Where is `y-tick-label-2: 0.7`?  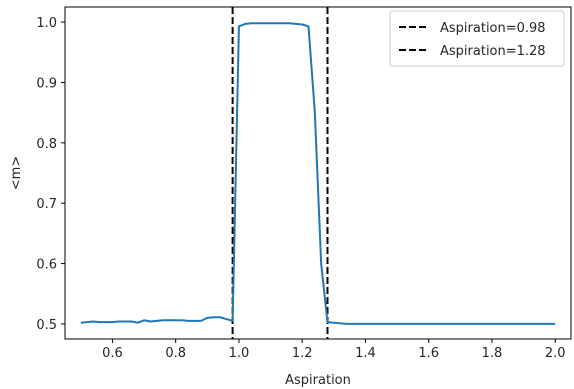
y-tick-label-2: 0.7 is located at coordinates (46, 204).